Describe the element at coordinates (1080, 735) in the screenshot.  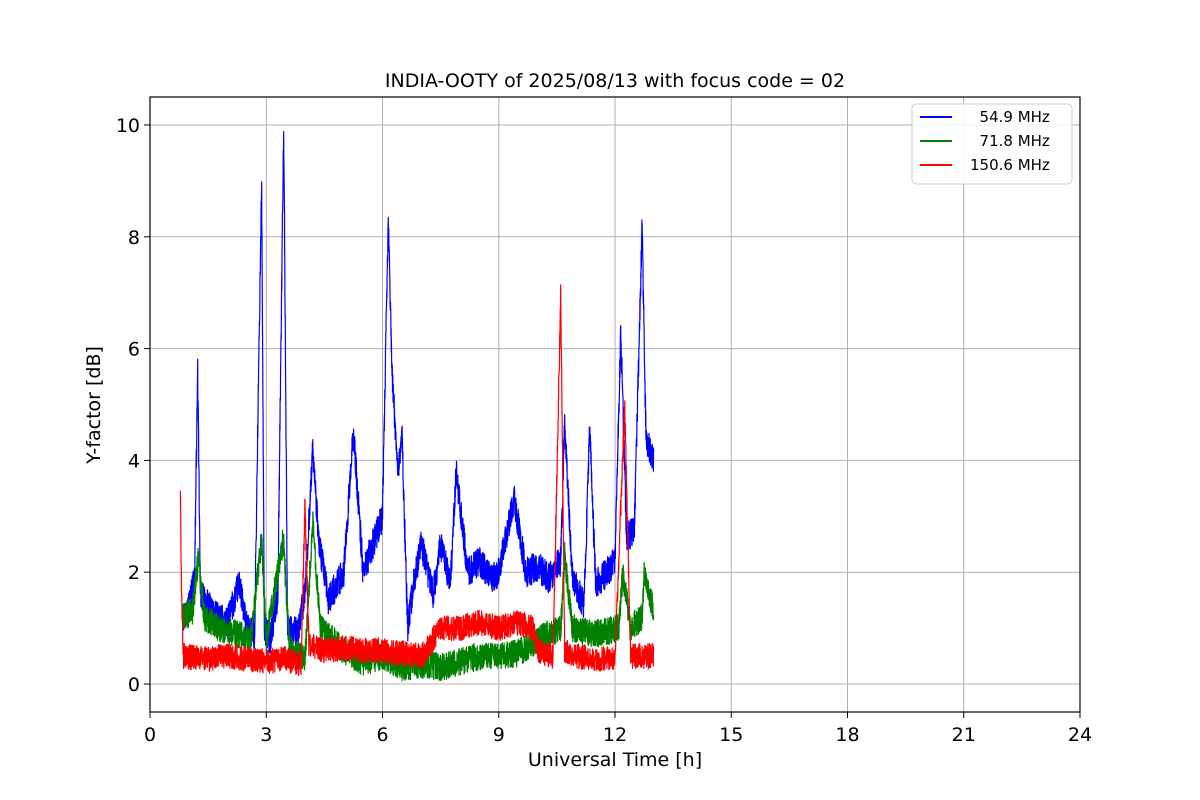
I see `x-tick-label: 24` at that location.